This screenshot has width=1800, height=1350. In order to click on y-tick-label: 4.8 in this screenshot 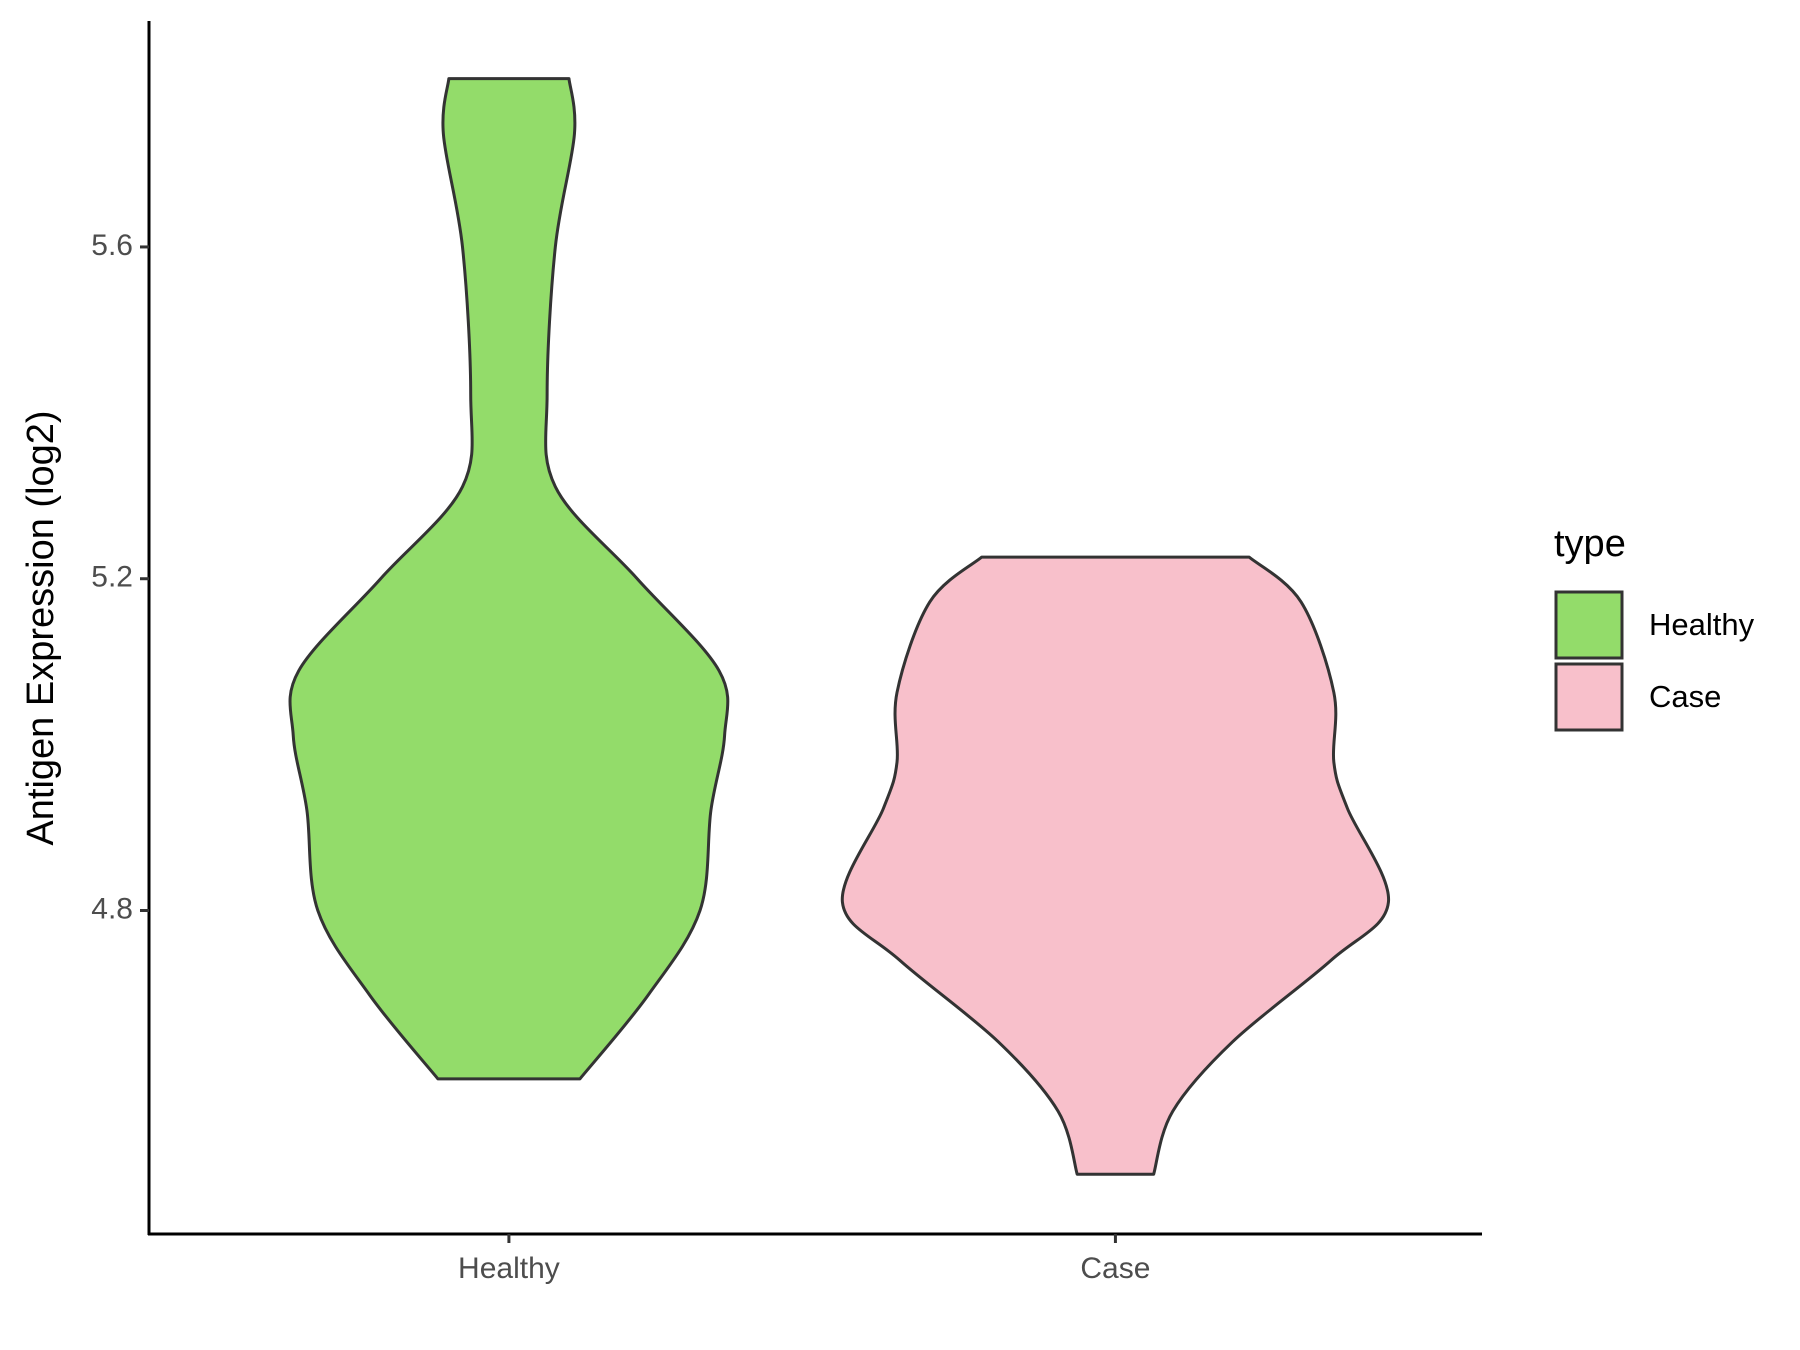, I will do `click(112, 908)`.